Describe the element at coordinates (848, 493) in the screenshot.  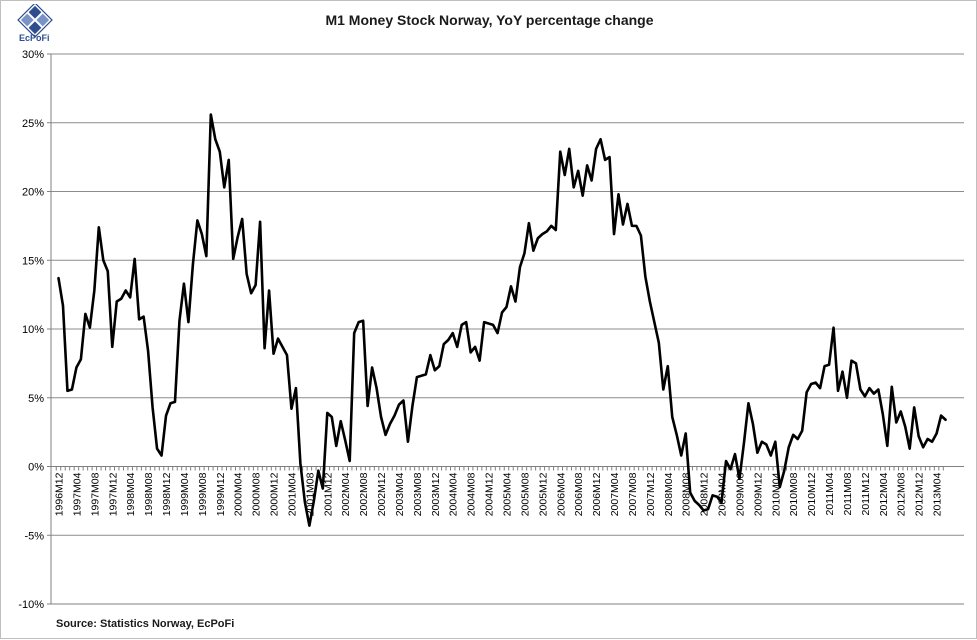
I see `x-tick-label: 2011M08` at that location.